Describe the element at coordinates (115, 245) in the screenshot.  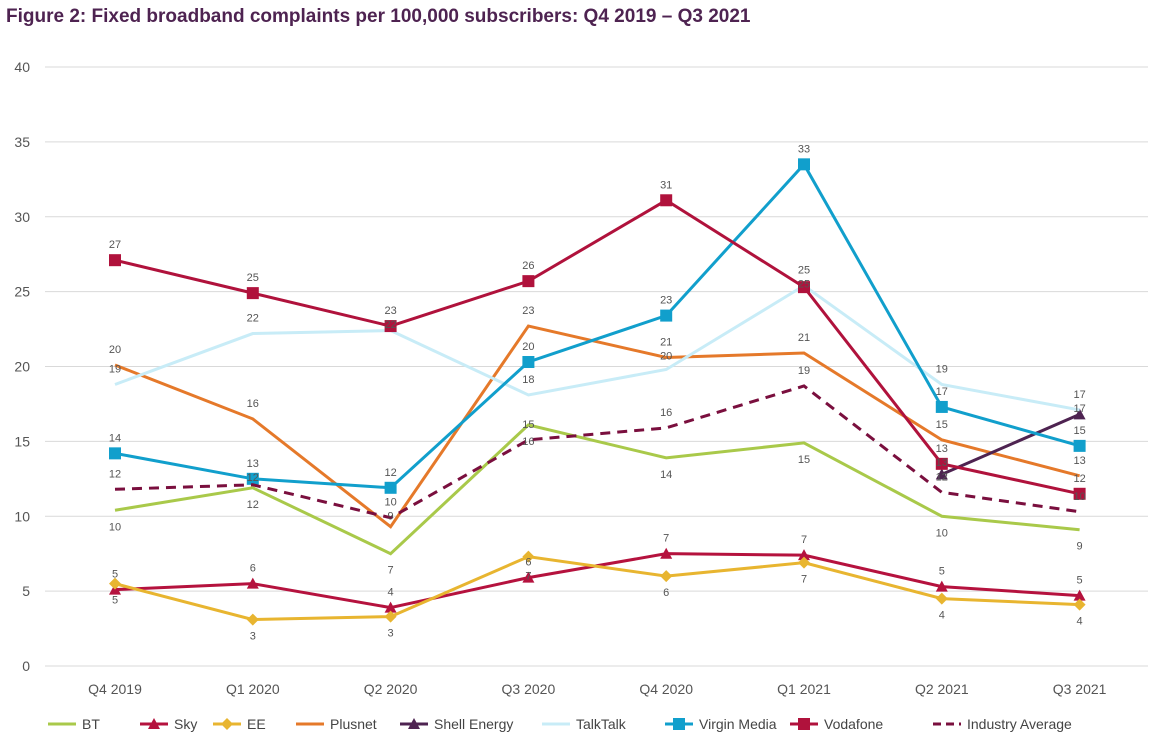
I see `vodafone-data-label: 27` at that location.